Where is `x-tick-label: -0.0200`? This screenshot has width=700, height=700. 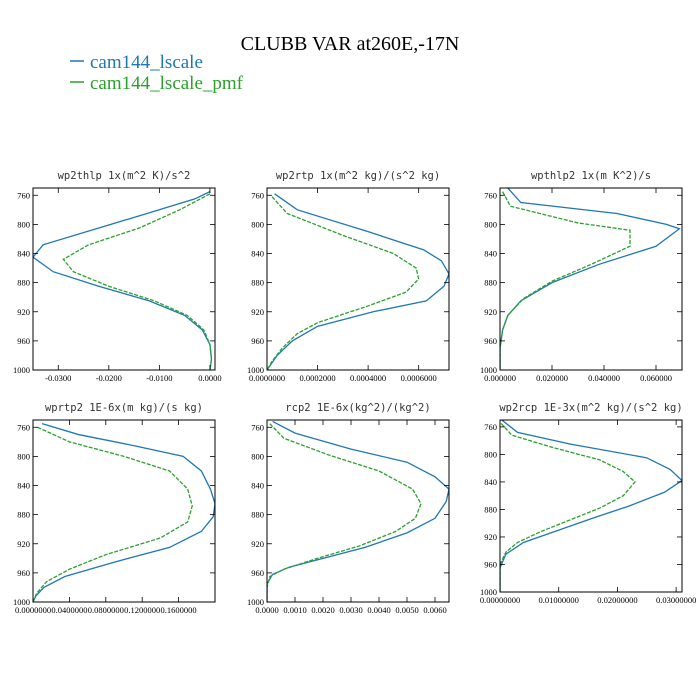 x-tick-label: -0.0200 is located at coordinates (109, 378).